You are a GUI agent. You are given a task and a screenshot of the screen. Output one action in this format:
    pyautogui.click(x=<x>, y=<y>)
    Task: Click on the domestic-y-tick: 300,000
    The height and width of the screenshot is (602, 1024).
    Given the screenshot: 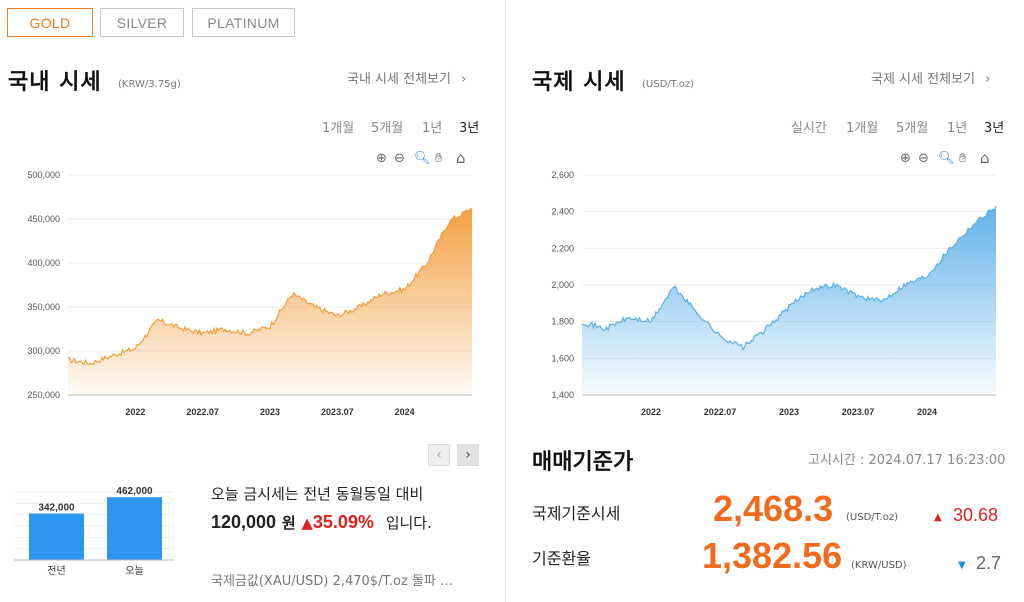 What is the action you would take?
    pyautogui.click(x=43, y=351)
    